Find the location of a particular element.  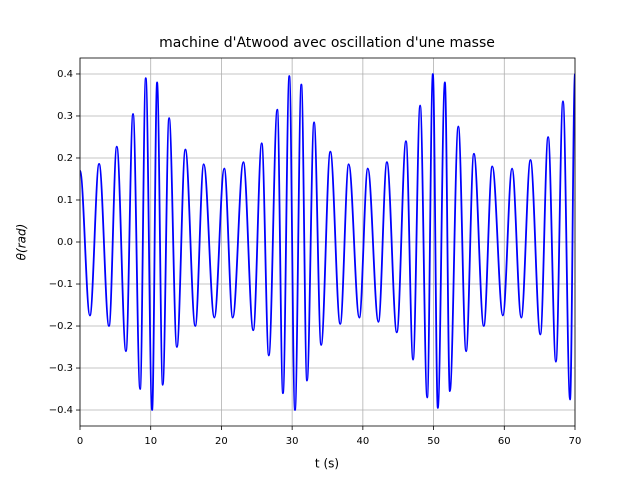

x-tick-label: 40 is located at coordinates (362, 441).